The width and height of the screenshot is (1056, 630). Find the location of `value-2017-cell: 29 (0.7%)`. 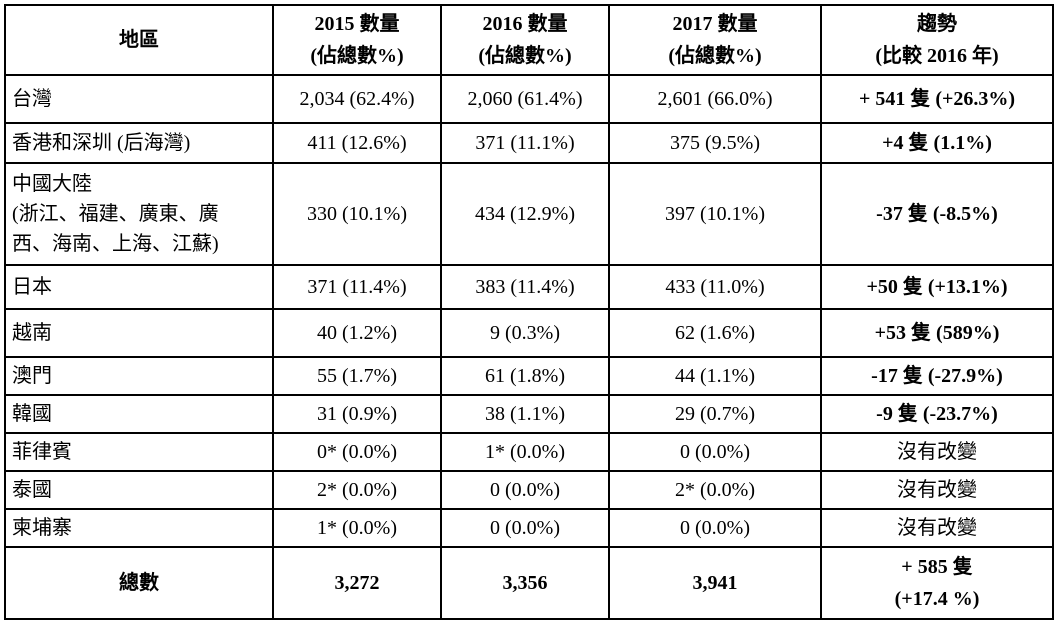

value-2017-cell: 29 (0.7%) is located at coordinates (715, 414).